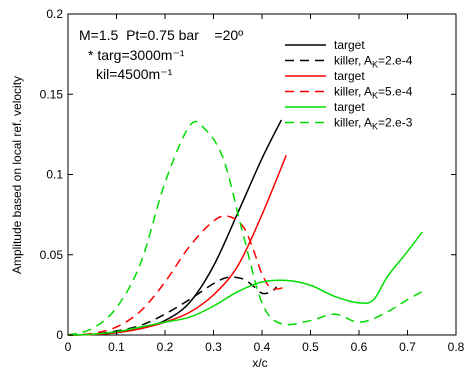 This screenshot has height=374, width=464. I want to click on y-tick-label: 0.15, so click(52, 94).